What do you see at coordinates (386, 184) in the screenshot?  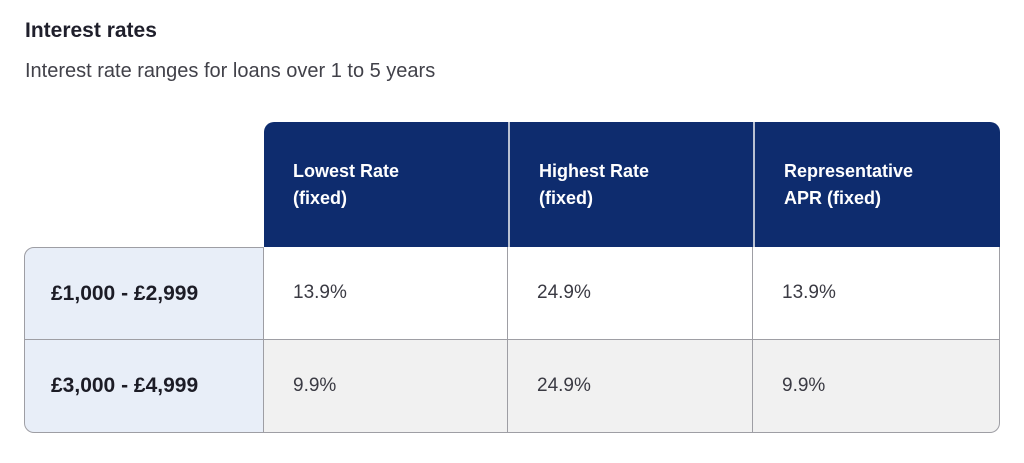 I see `column-header-lowest-rate: Lowest Rate (fixed)` at bounding box center [386, 184].